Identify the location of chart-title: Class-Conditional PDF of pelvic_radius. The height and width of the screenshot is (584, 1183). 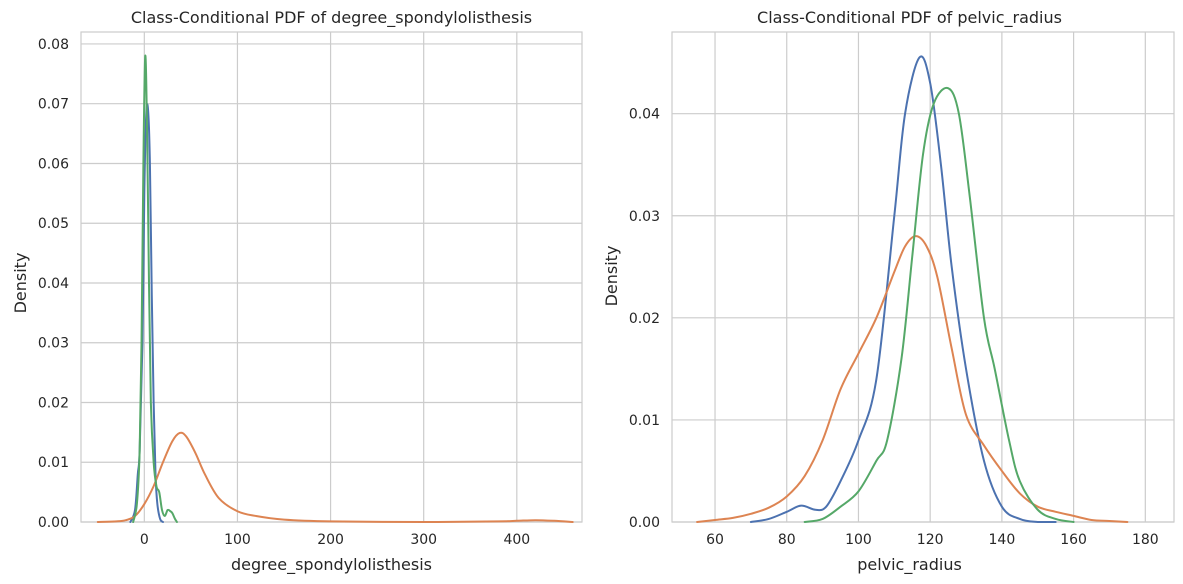
(909, 18).